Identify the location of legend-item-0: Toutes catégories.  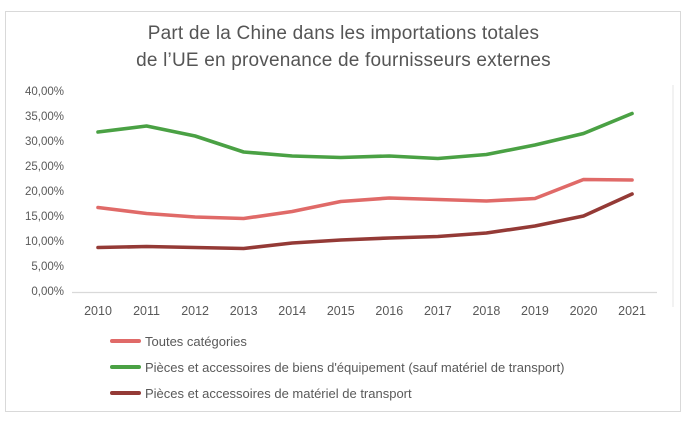
(337, 341).